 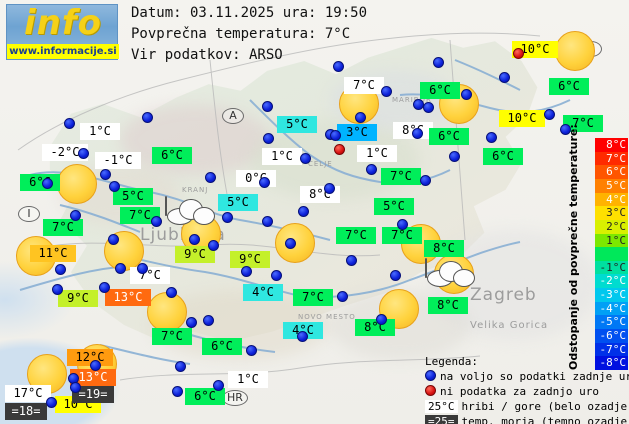 I want to click on temperature-chip: 5°C, so click(x=133, y=196).